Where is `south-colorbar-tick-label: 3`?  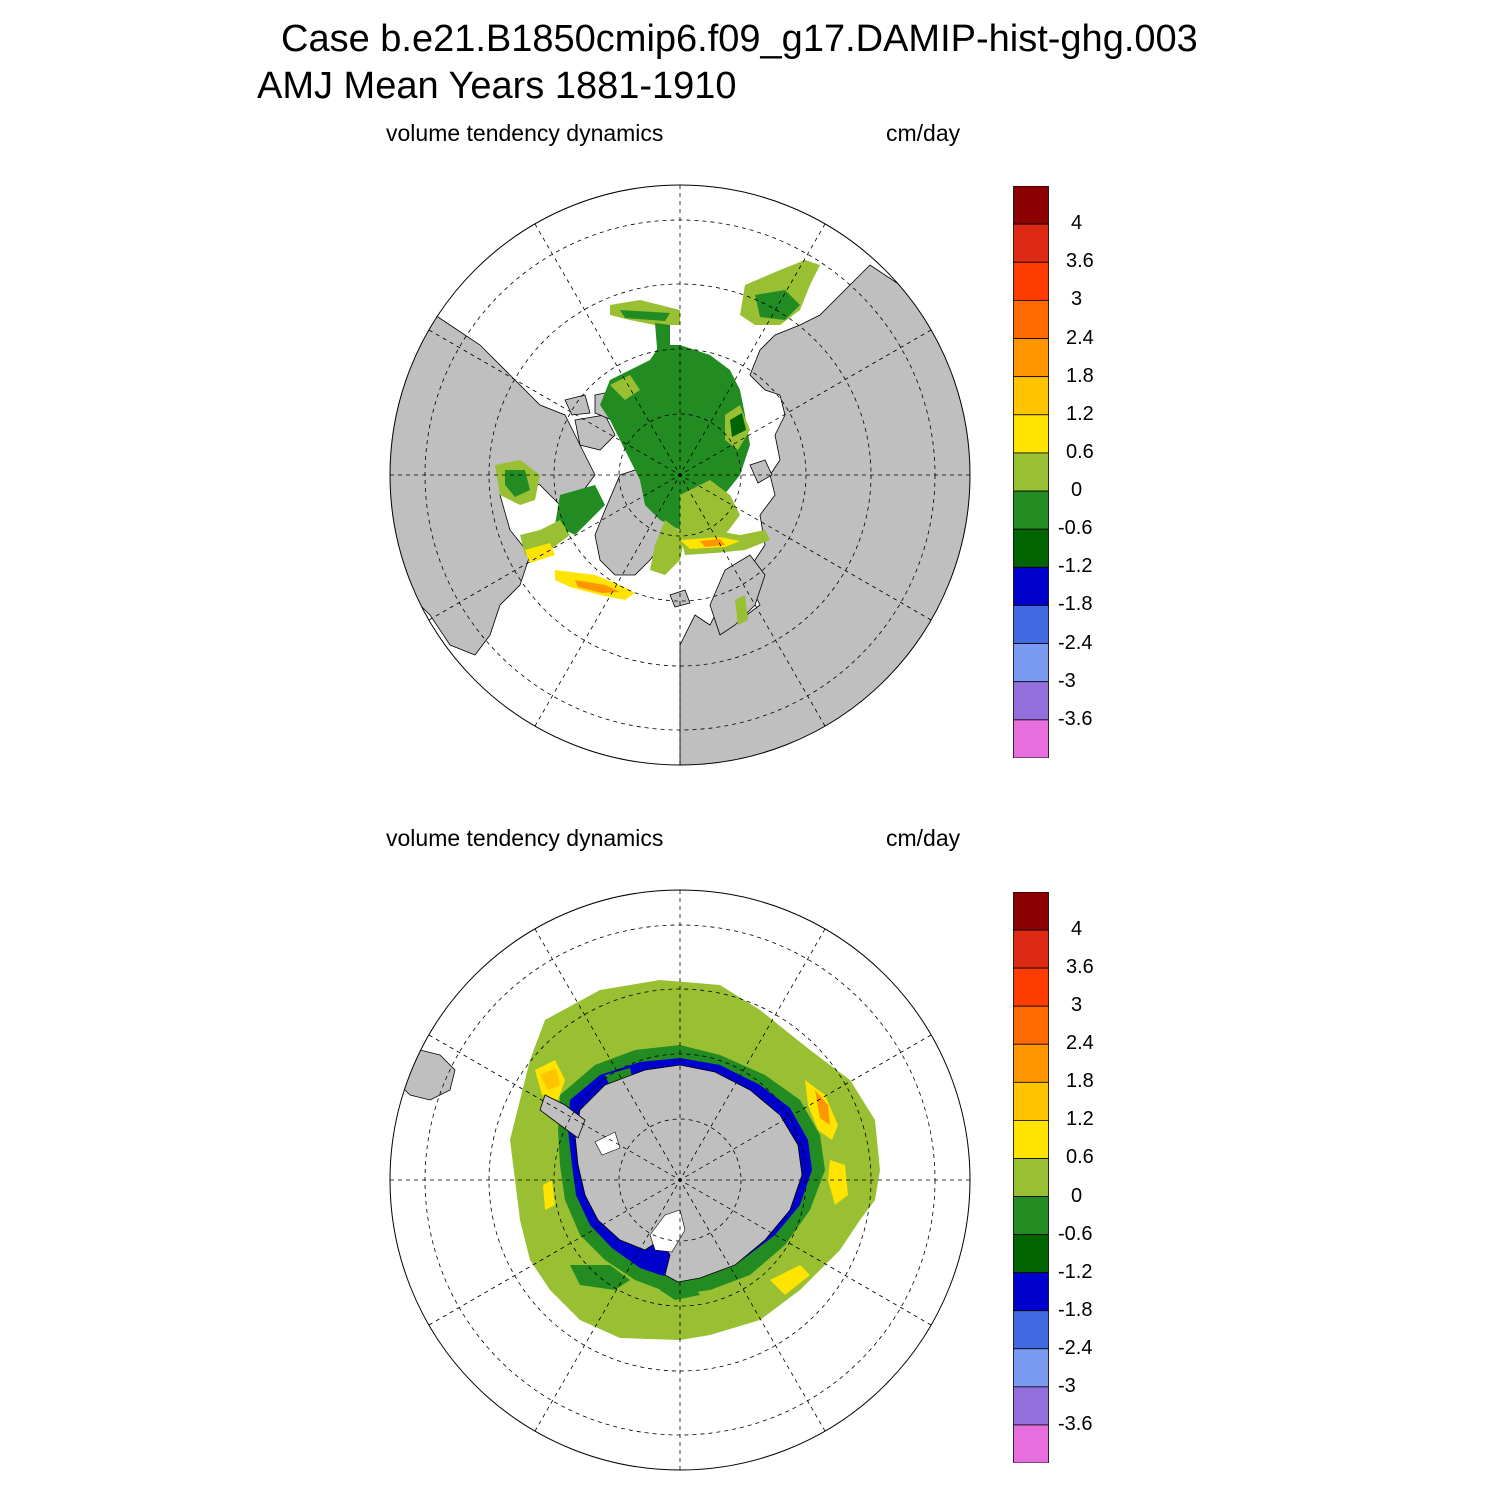 south-colorbar-tick-label: 3 is located at coordinates (1077, 1005).